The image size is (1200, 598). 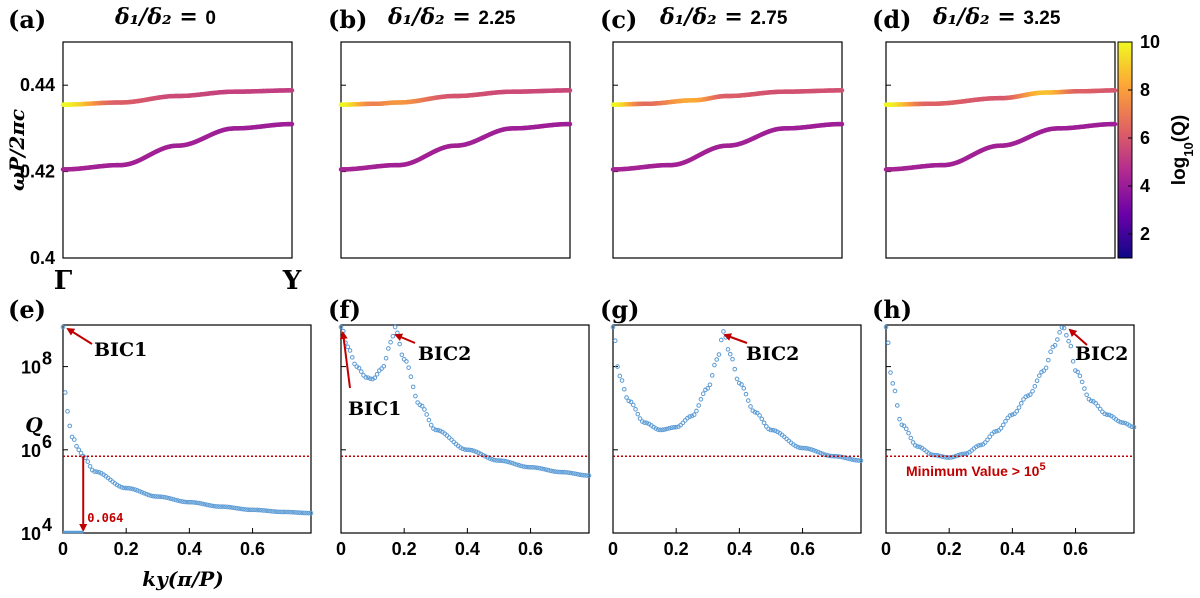 I want to click on band-panel-c, so click(x=727, y=150).